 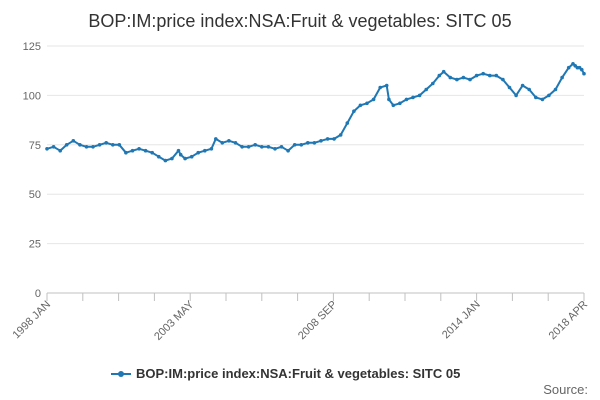 What do you see at coordinates (35, 146) in the screenshot?
I see `y-tick-label: 75` at bounding box center [35, 146].